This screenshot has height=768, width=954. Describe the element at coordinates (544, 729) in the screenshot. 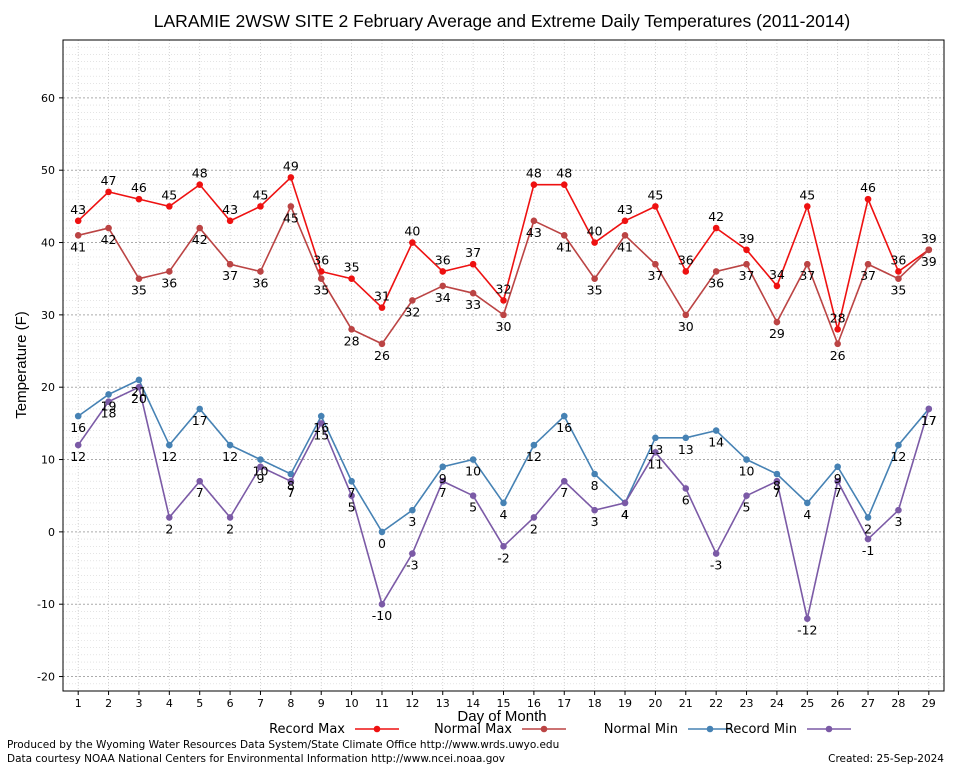

I see `legend-marker-normal-max` at that location.